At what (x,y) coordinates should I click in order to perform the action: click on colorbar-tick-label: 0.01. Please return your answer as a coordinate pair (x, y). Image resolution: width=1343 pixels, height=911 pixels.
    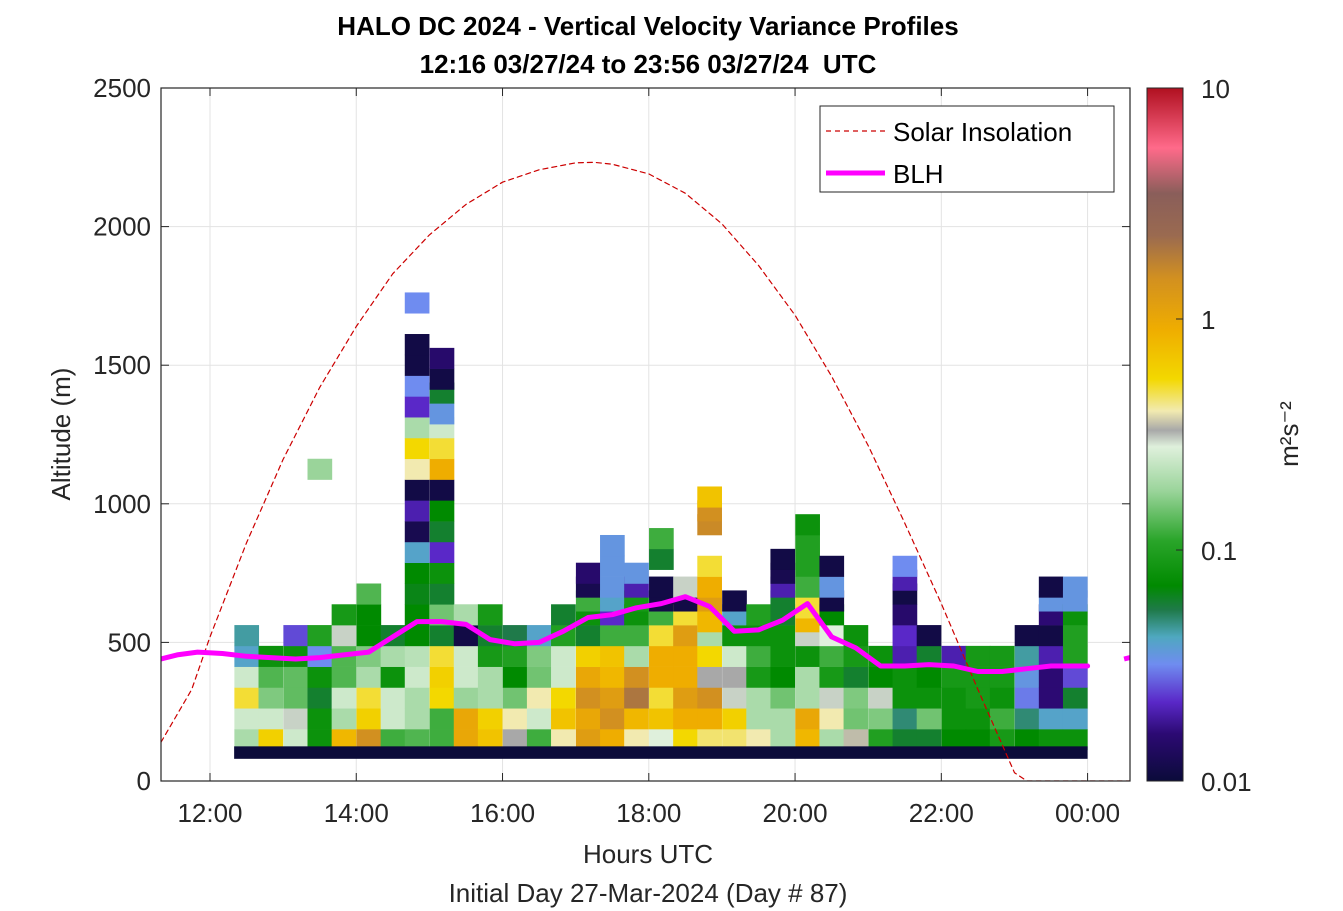
    Looking at the image, I should click on (1226, 782).